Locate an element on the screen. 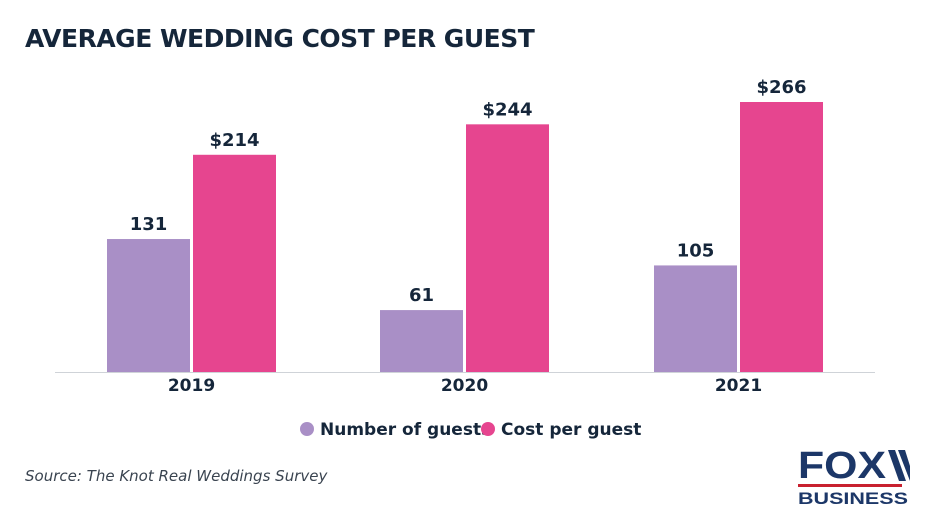 The width and height of the screenshot is (931, 523). bar-number-of-guests-2020 is located at coordinates (421, 341).